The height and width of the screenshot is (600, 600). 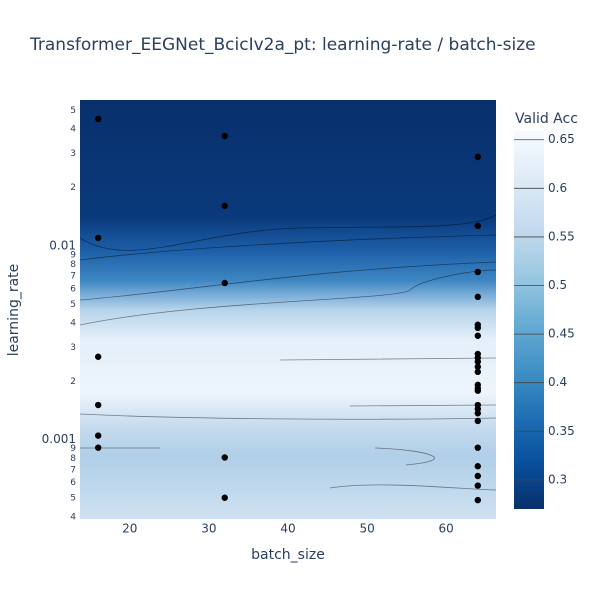 What do you see at coordinates (14, 310) in the screenshot?
I see `y-axis-title: learning_rate` at bounding box center [14, 310].